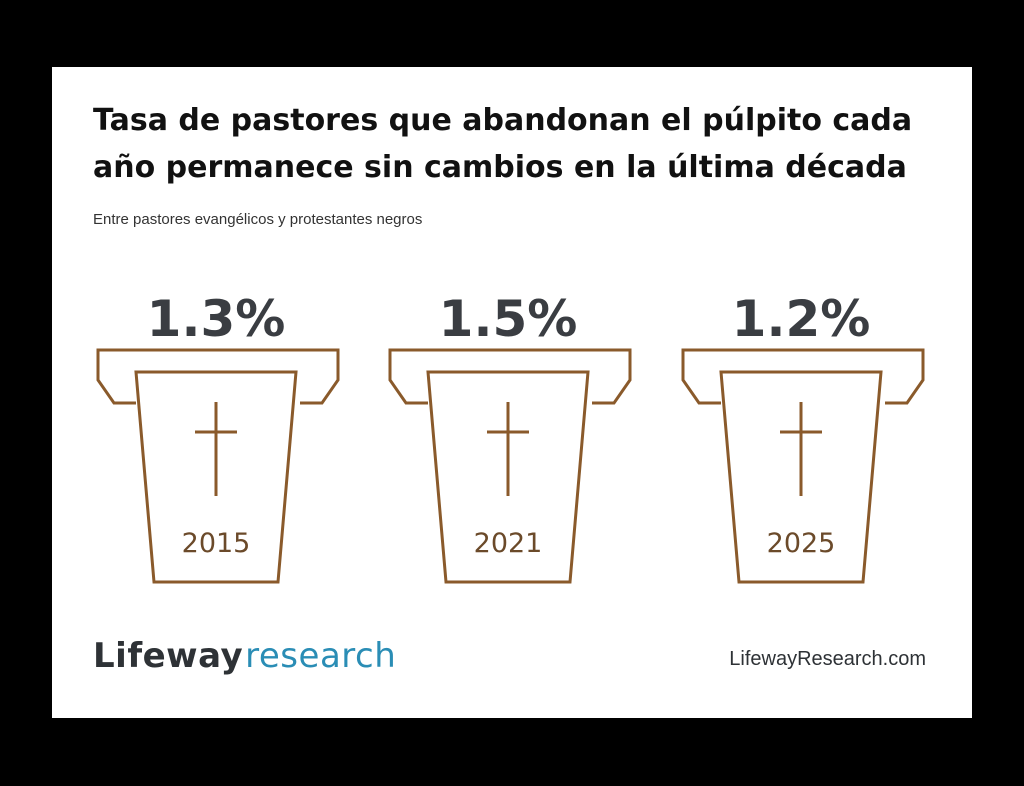 Image resolution: width=1024 pixels, height=786 pixels. What do you see at coordinates (801, 543) in the screenshot?
I see `year-label: 2025` at bounding box center [801, 543].